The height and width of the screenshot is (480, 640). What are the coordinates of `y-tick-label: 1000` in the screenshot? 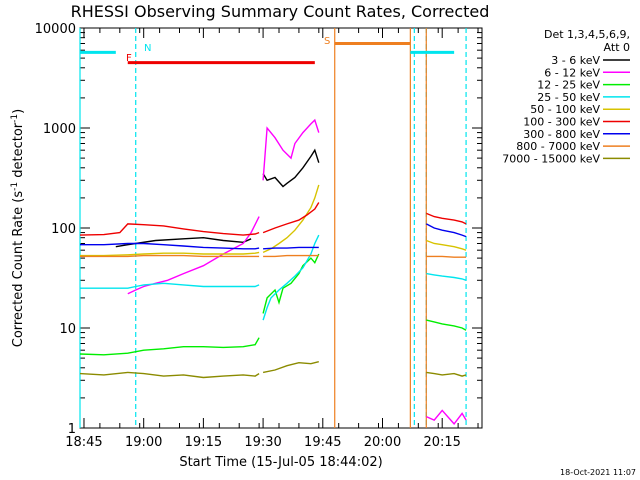 It's located at (59, 129).